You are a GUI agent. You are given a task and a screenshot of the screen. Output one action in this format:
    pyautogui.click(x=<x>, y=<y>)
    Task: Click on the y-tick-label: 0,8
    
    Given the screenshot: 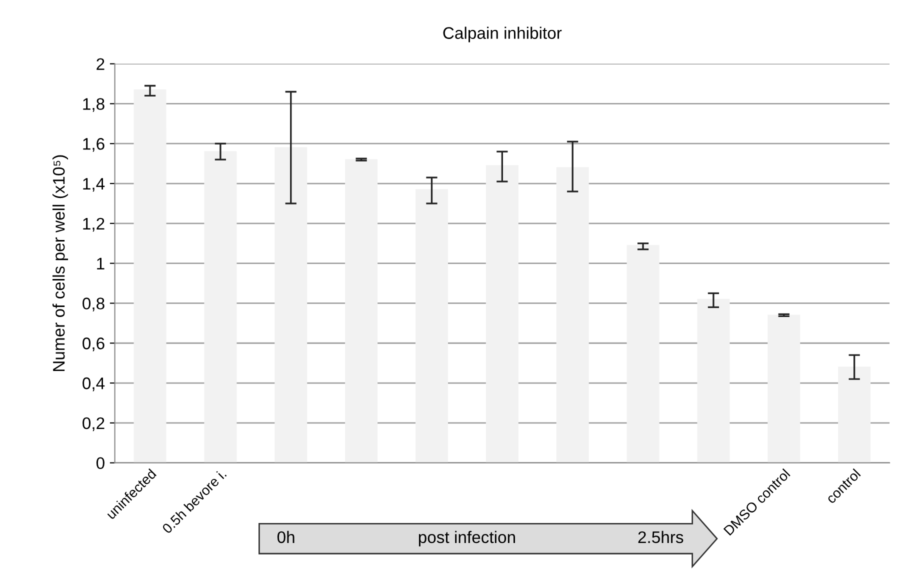 What is the action you would take?
    pyautogui.click(x=93, y=305)
    